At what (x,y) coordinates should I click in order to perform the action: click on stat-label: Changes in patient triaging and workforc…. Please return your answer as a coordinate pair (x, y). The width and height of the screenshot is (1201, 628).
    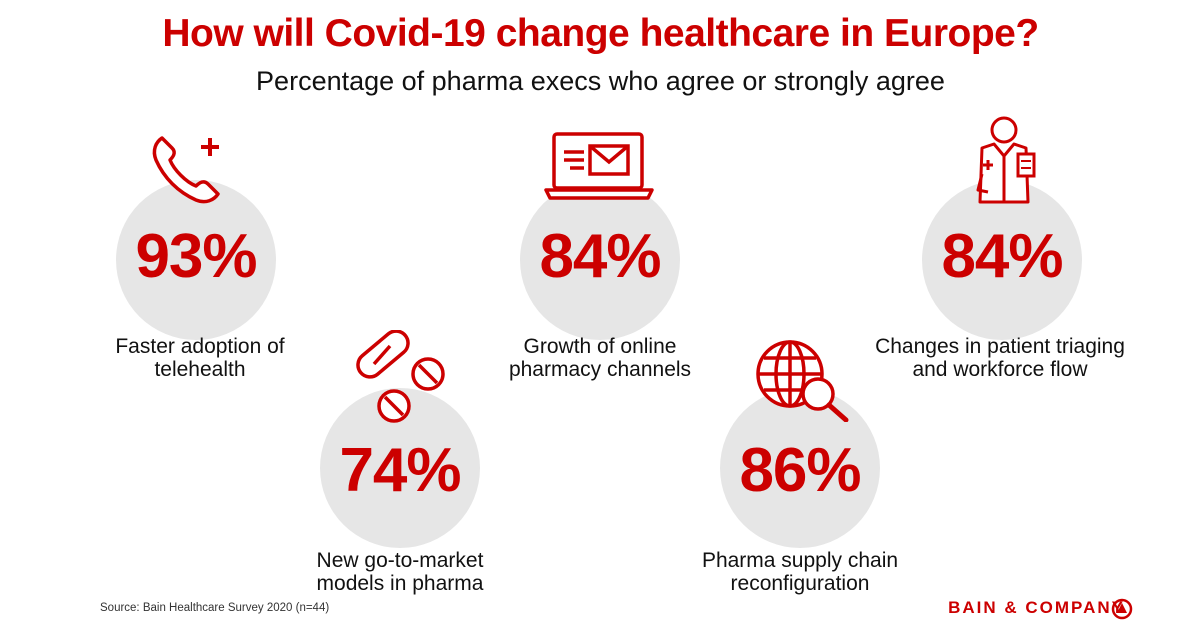
    Looking at the image, I should click on (1000, 358).